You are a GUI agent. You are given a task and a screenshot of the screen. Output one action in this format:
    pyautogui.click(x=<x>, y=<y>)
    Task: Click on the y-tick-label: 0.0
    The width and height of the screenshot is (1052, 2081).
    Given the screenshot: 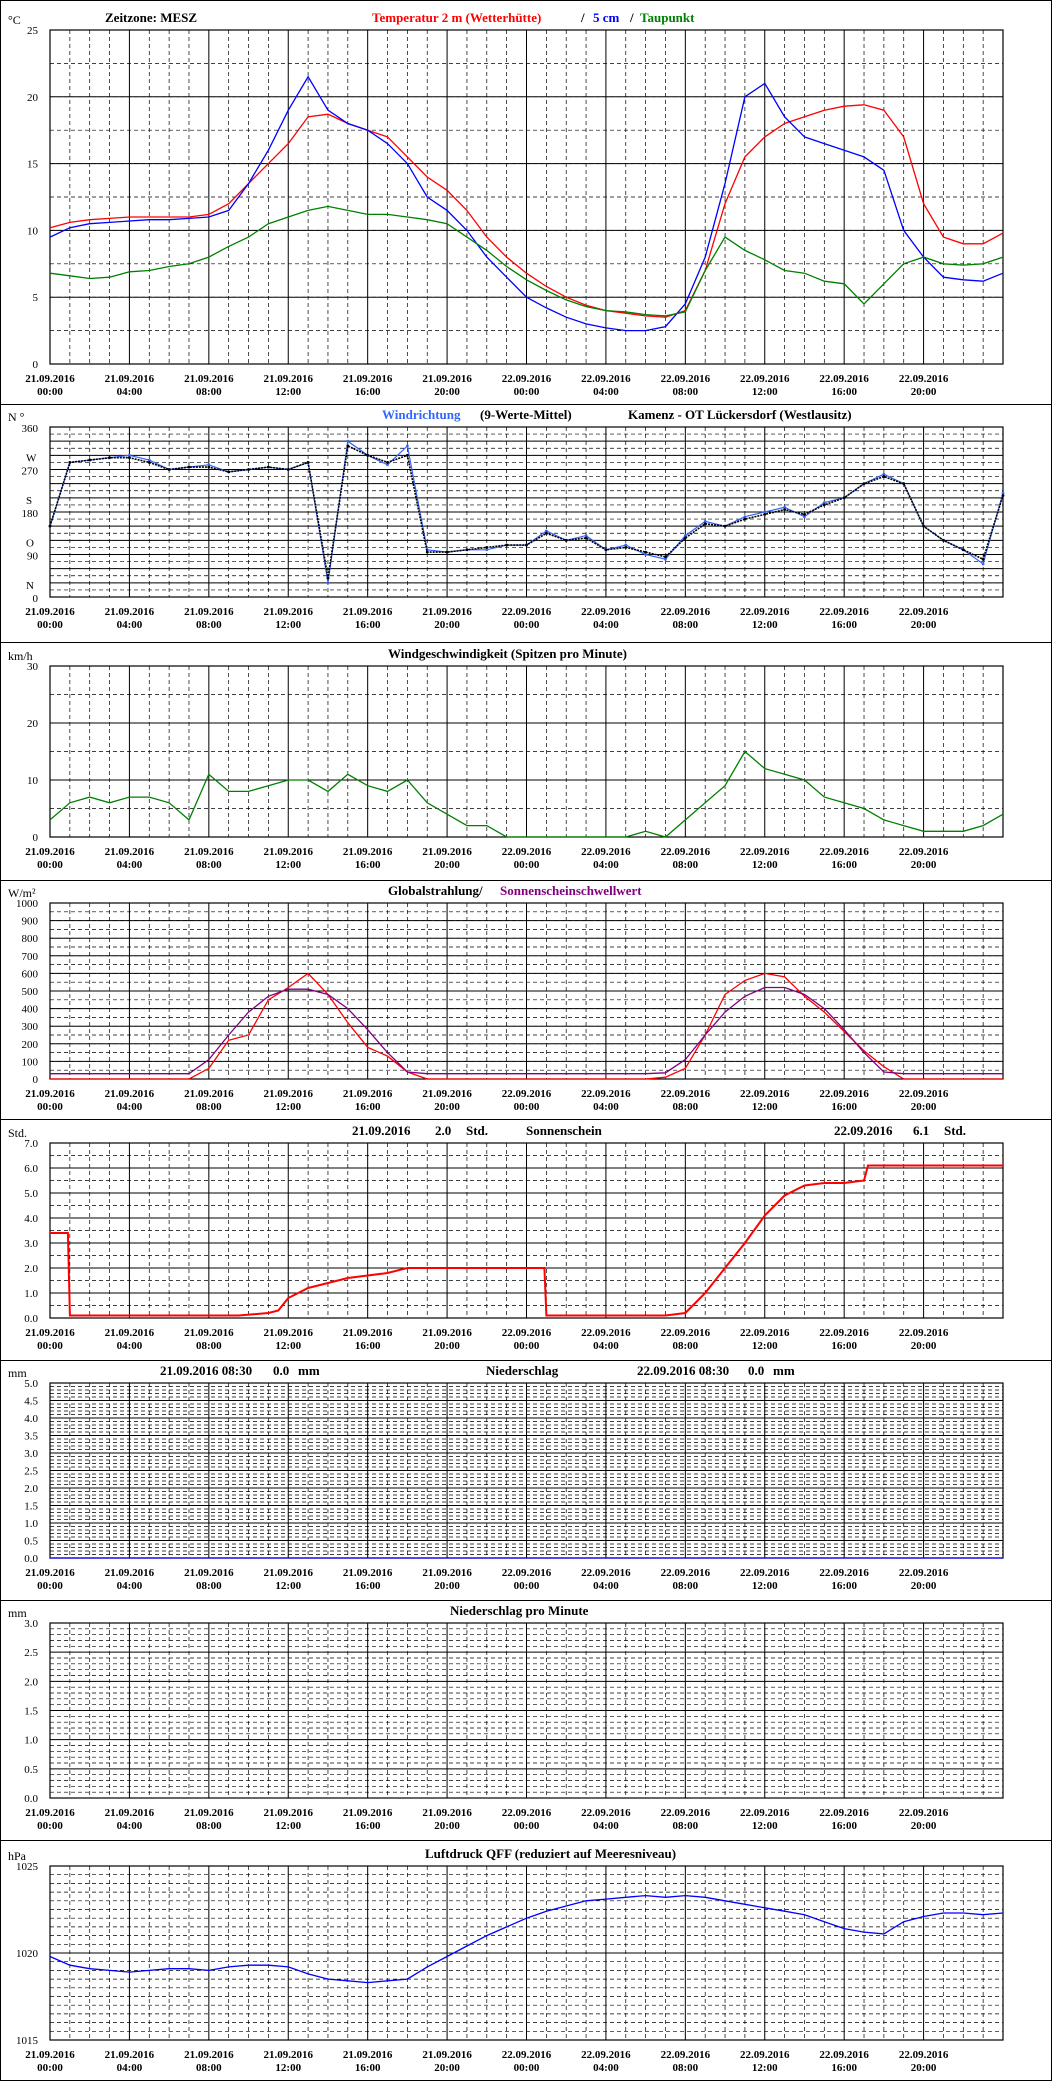 What is the action you would take?
    pyautogui.click(x=31, y=1559)
    